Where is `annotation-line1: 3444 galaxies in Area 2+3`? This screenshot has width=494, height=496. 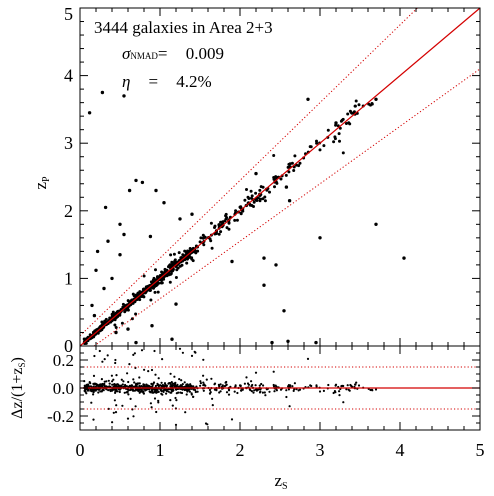 annotation-line1: 3444 galaxies in Area 2+3 is located at coordinates (183, 27).